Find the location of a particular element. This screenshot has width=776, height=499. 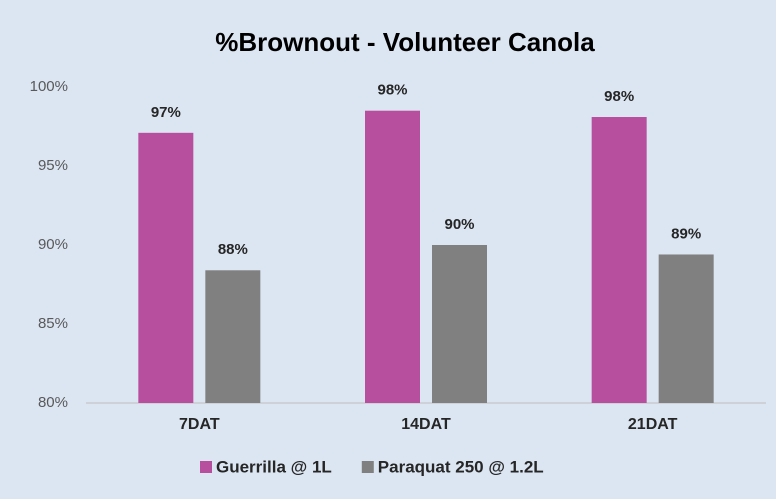

y-tick-label: 85% is located at coordinates (53, 323).